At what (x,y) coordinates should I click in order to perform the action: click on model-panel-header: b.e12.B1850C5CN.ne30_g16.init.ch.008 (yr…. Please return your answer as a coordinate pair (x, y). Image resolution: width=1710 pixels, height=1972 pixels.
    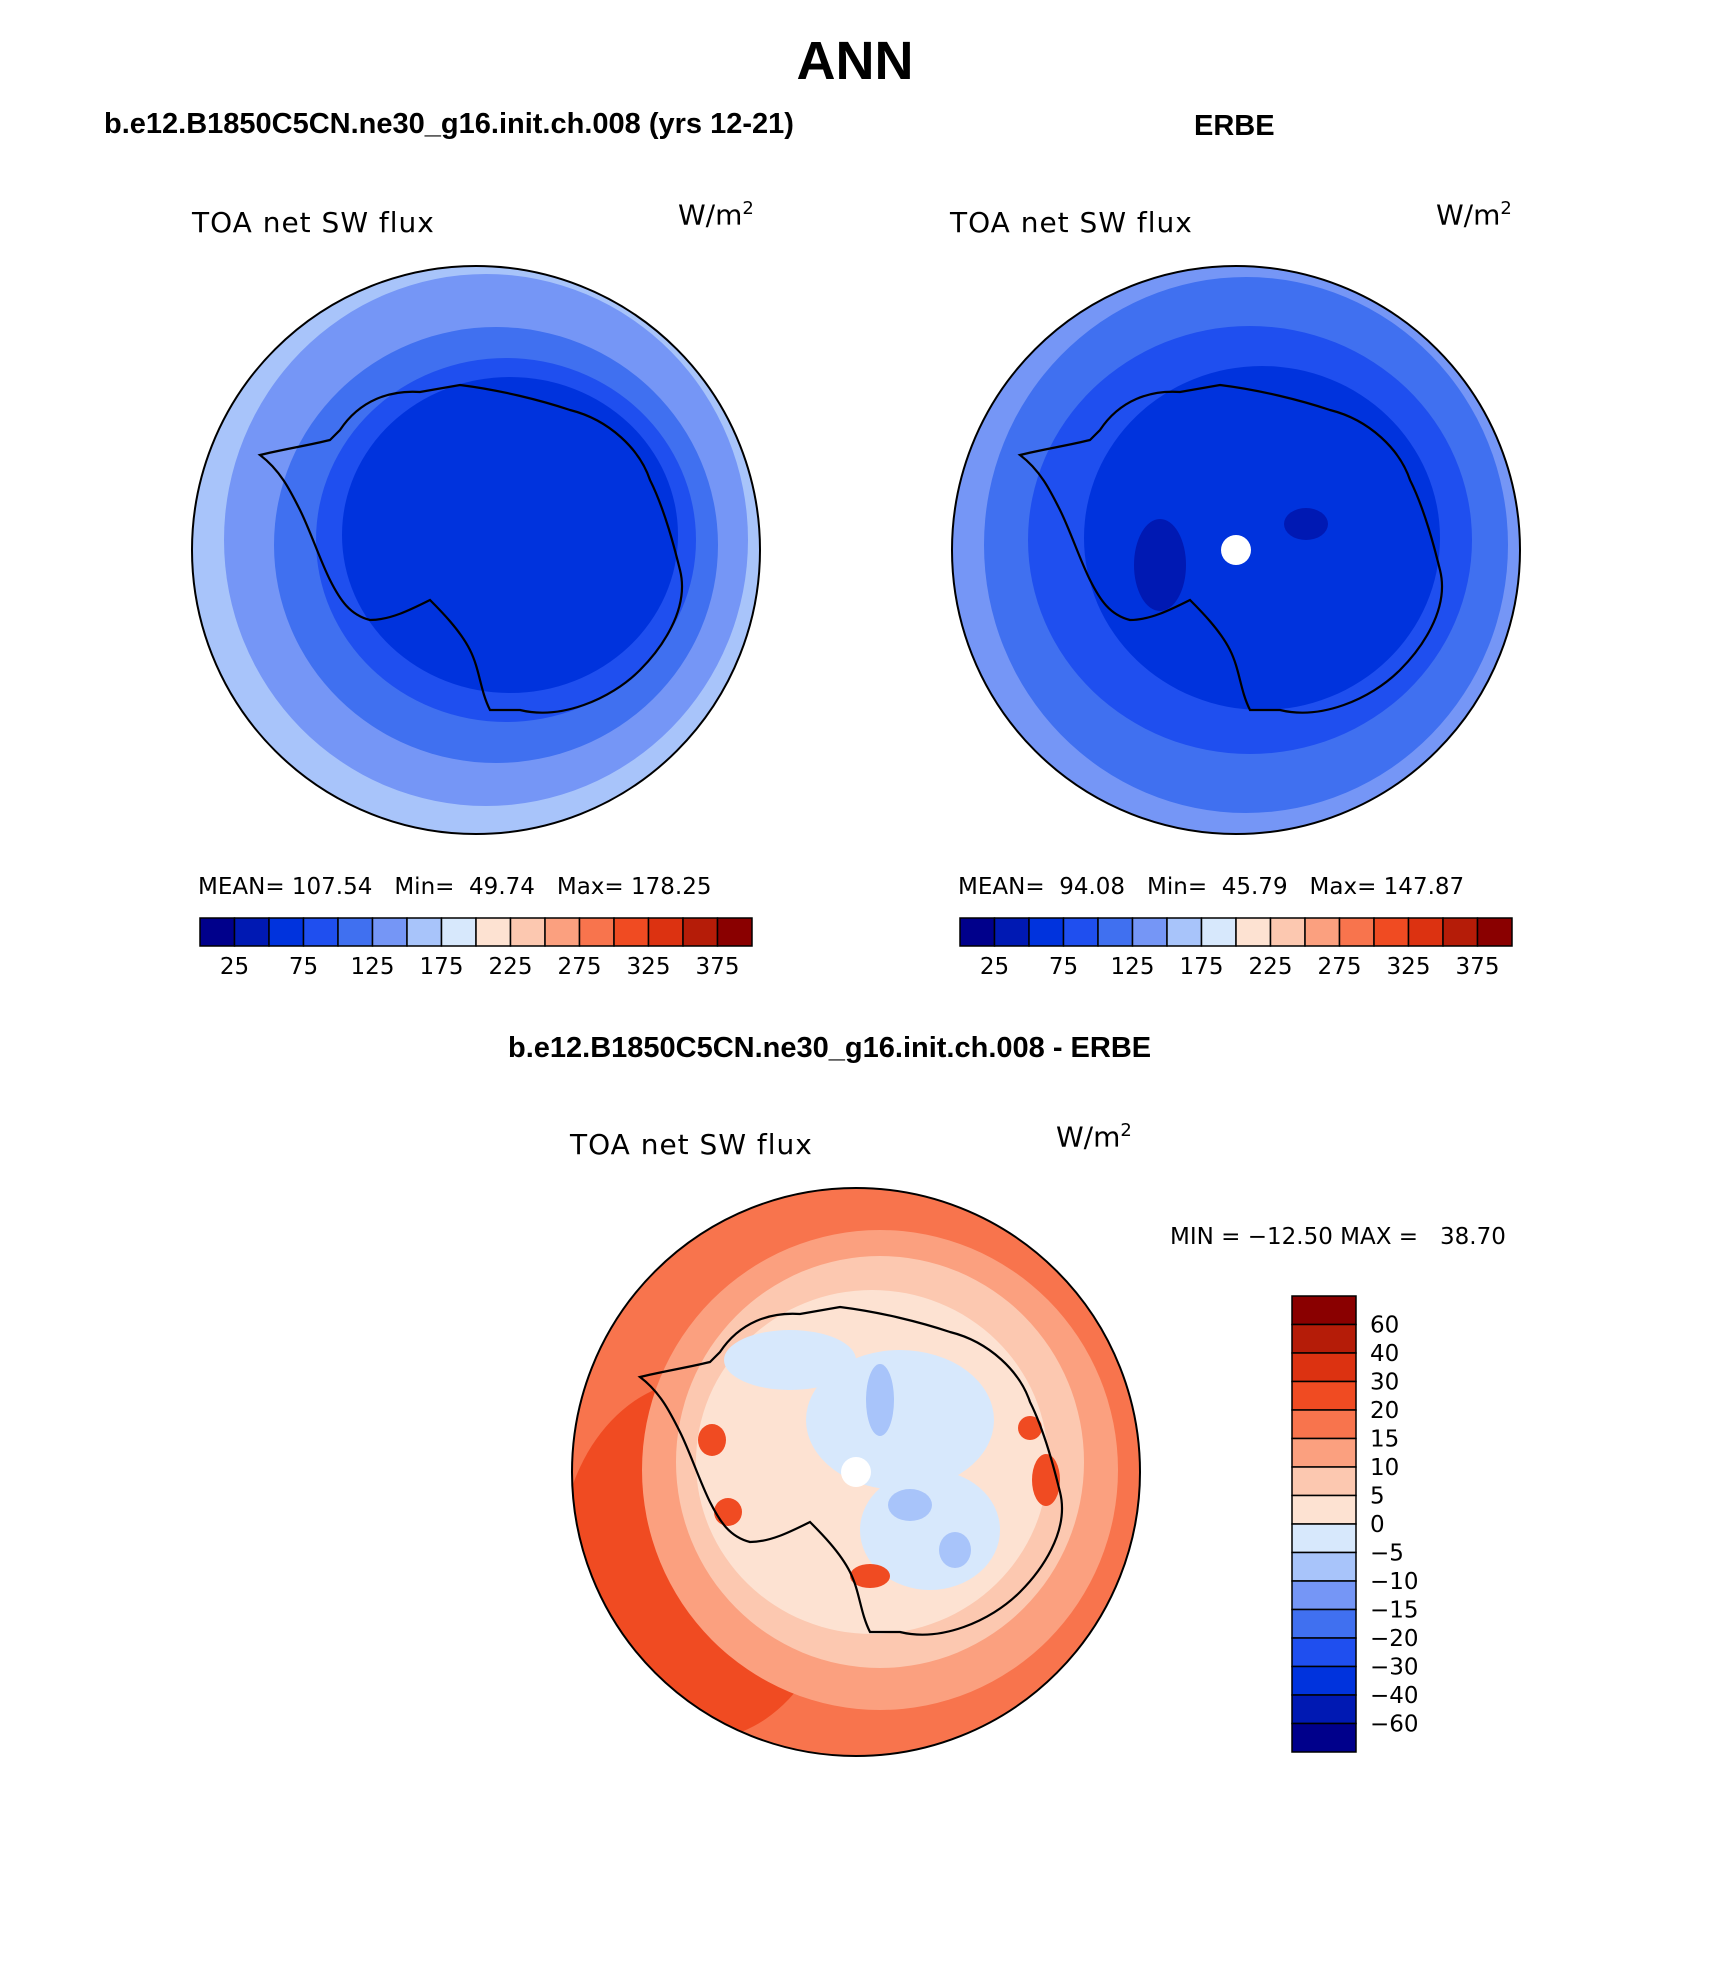
    Looking at the image, I should click on (449, 124).